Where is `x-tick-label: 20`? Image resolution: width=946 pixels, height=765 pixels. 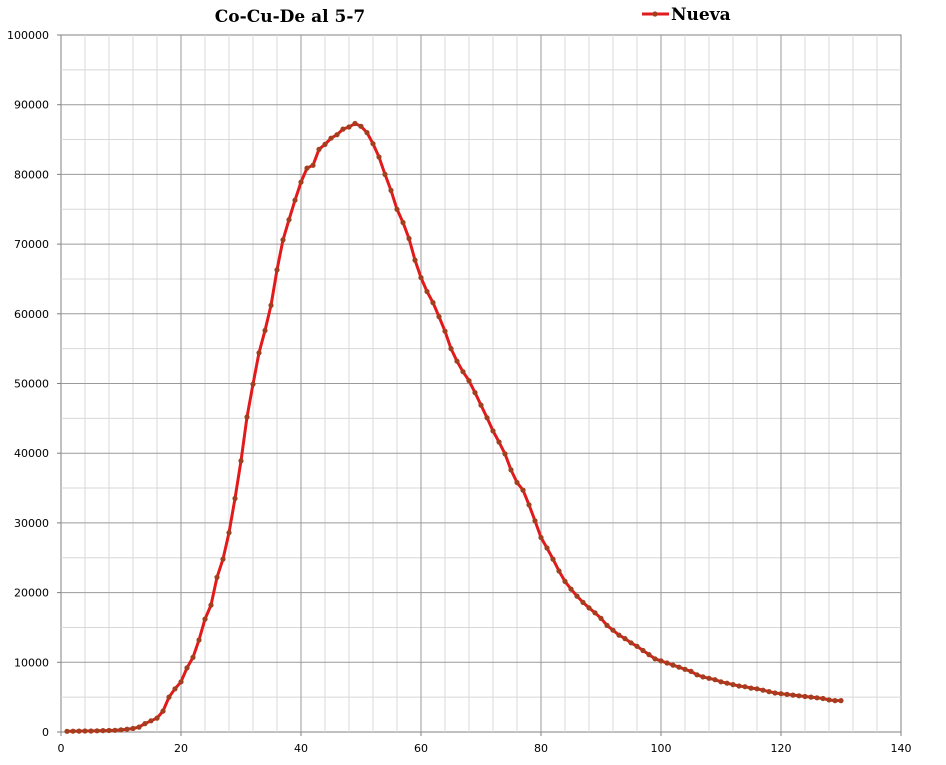
x-tick-label: 20 is located at coordinates (181, 748).